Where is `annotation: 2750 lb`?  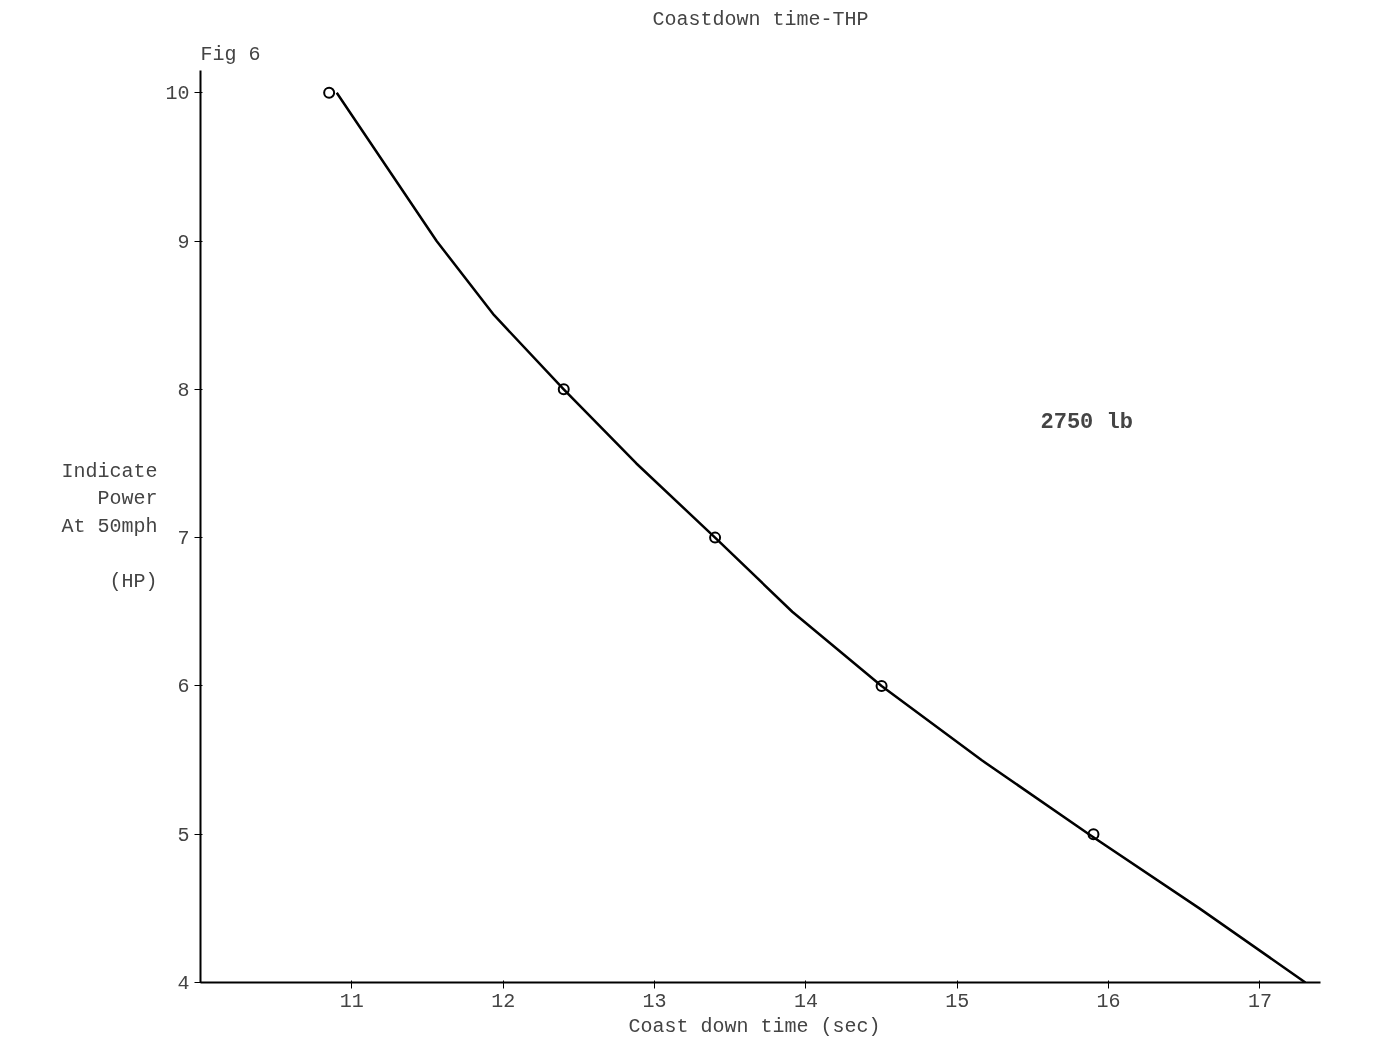
annotation: 2750 lb is located at coordinates (1086, 423).